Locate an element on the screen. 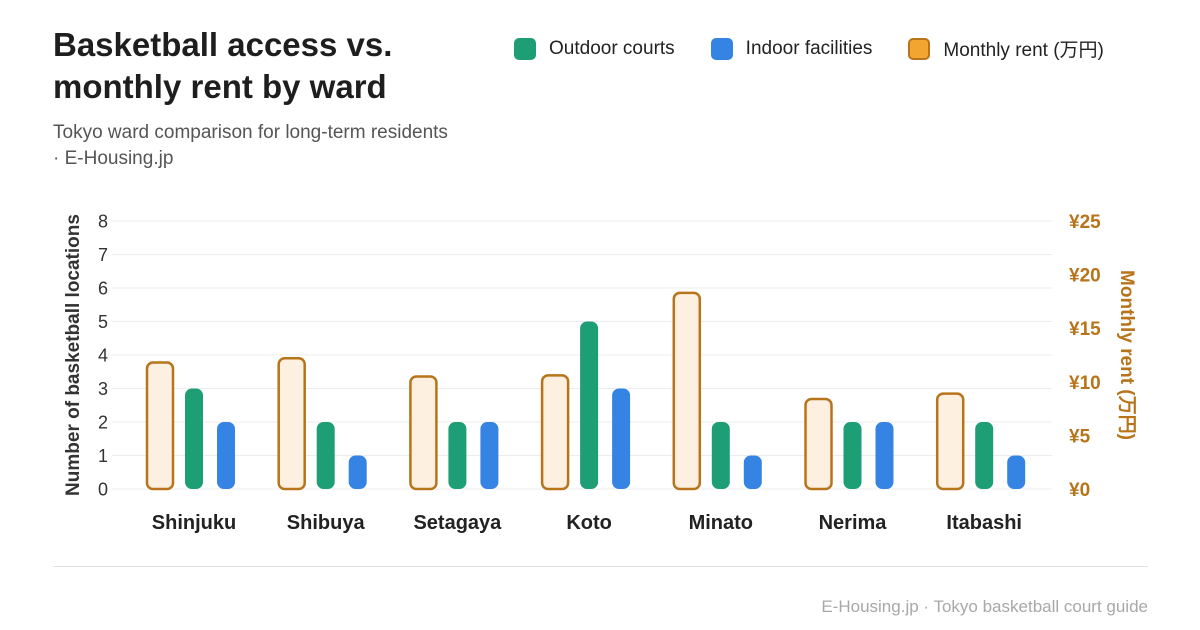 Image resolution: width=1200 pixels, height=630 pixels. y-tick-label-right: ¥0 is located at coordinates (1079, 490).